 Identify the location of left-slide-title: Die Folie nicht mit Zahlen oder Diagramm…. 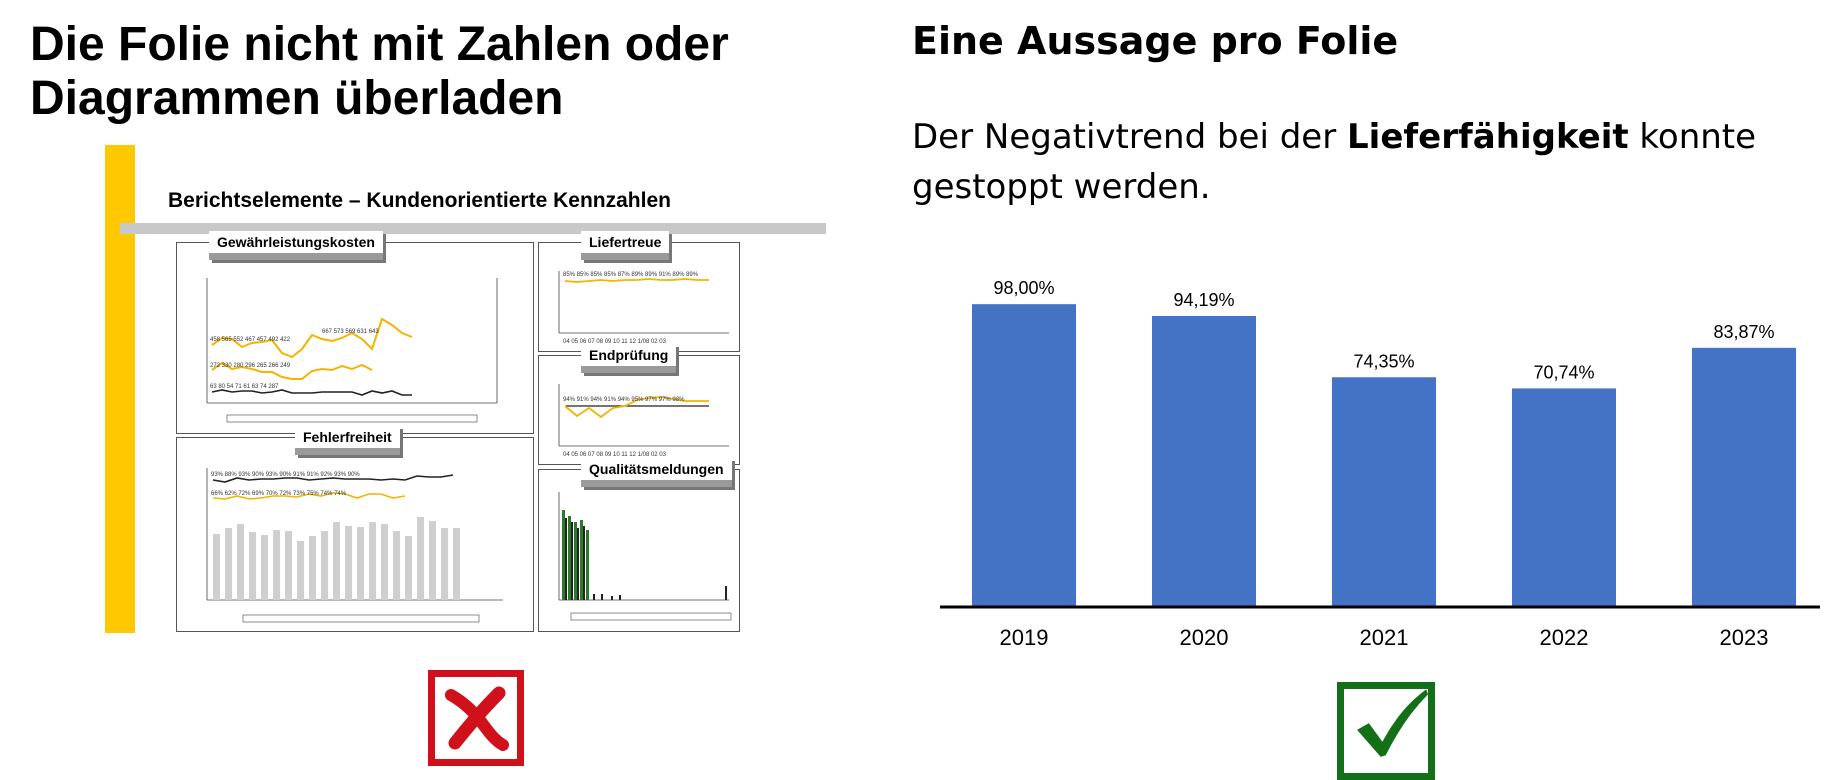
(440, 72).